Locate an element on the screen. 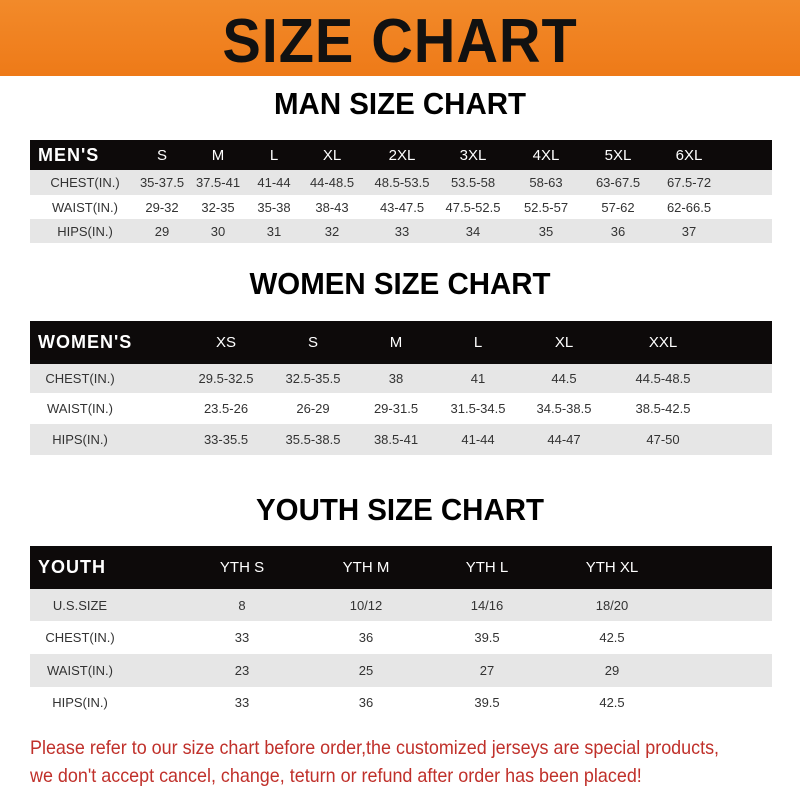 This screenshot has height=800, width=800. table-cell: 35-37.5 is located at coordinates (162, 182).